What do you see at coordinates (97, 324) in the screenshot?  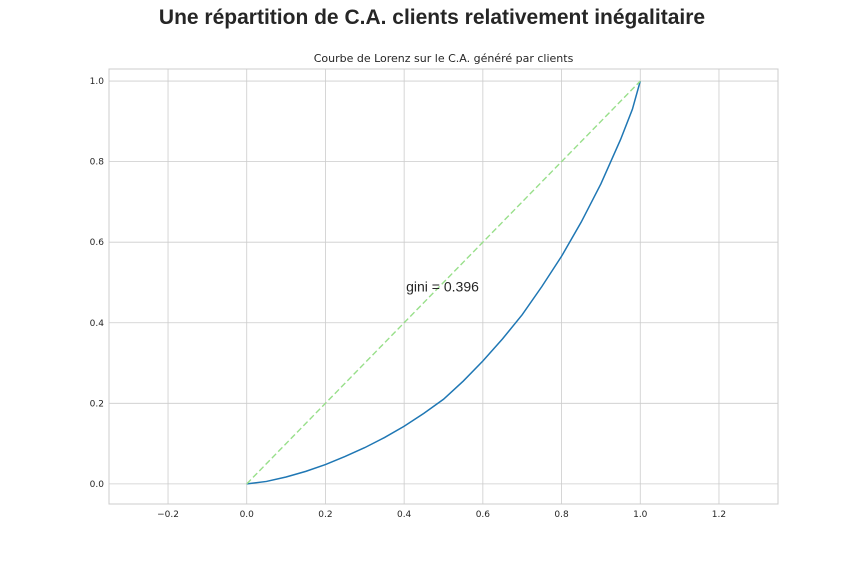 I see `y-tick-label: 0.4` at bounding box center [97, 324].